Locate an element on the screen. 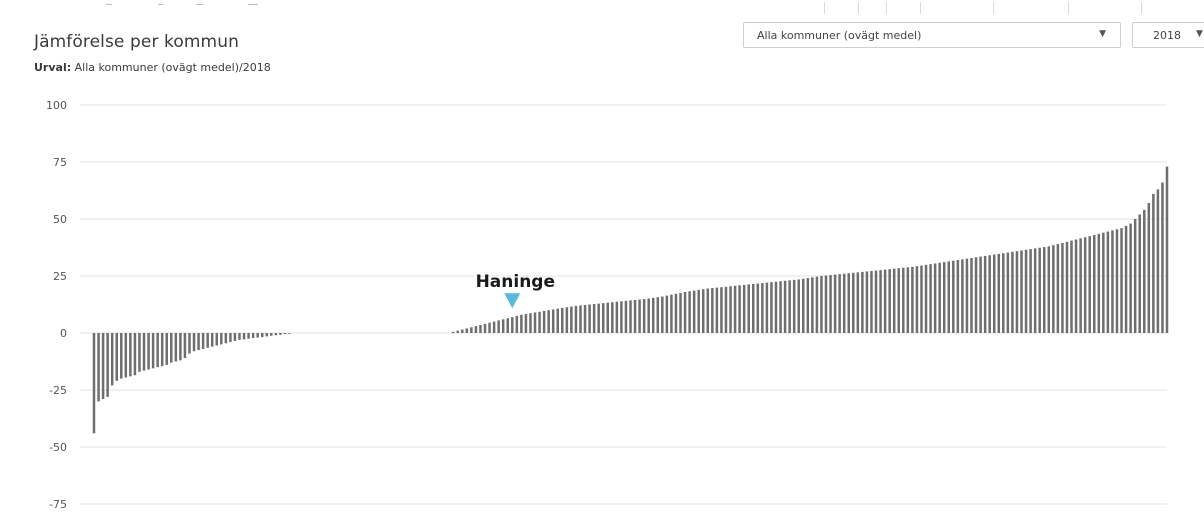 This screenshot has height=516, width=1204. selection-summary: Urval: Alla kommuner (ovägt medel)/2018 is located at coordinates (152, 67).